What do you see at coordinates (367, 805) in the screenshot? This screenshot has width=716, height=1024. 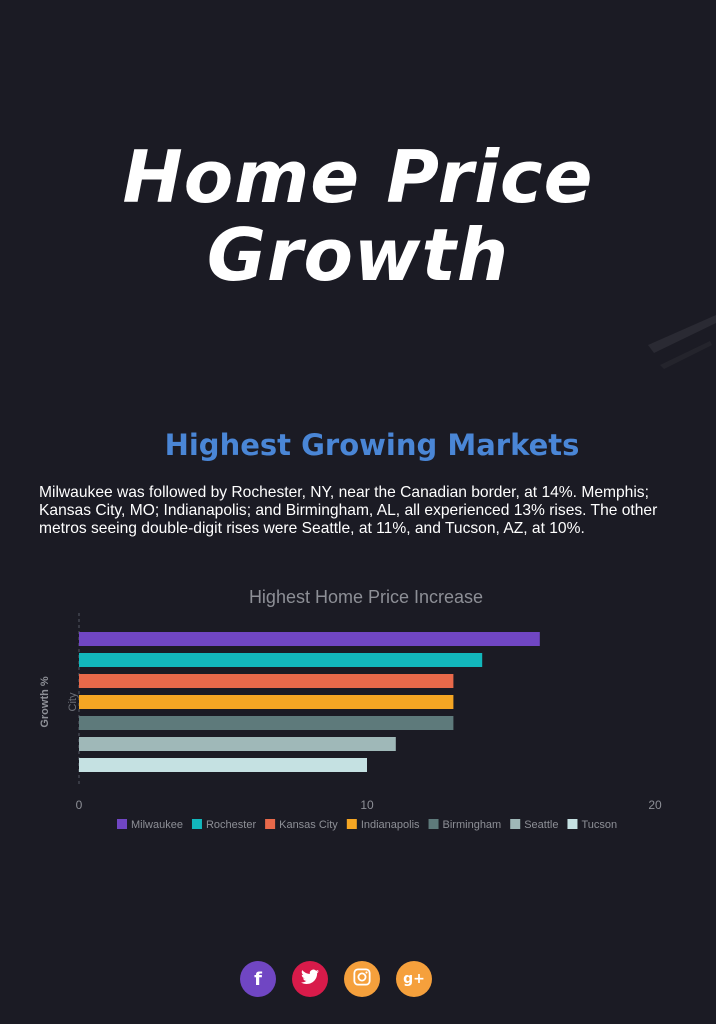 I see `x-tick-label: 10` at bounding box center [367, 805].